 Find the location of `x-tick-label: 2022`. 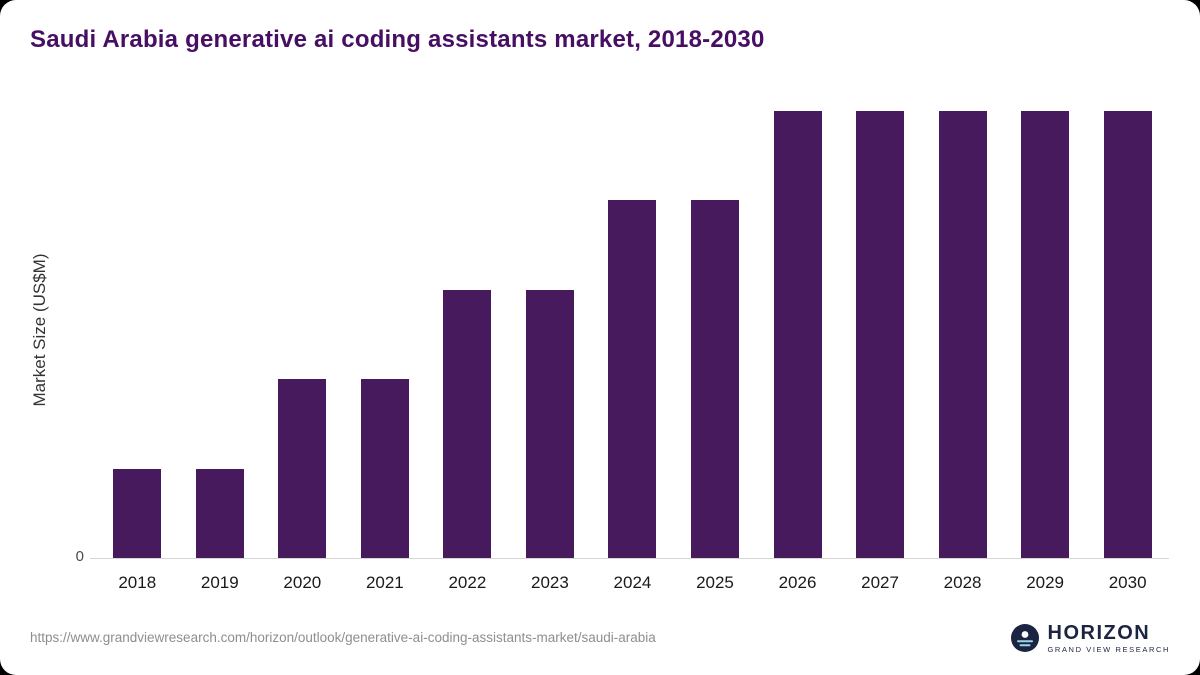

x-tick-label: 2022 is located at coordinates (467, 582).